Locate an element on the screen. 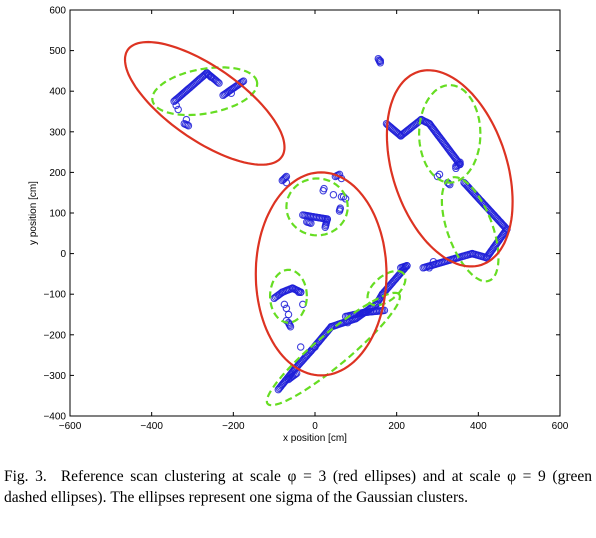  y-tick-label: −200 is located at coordinates (54, 335).